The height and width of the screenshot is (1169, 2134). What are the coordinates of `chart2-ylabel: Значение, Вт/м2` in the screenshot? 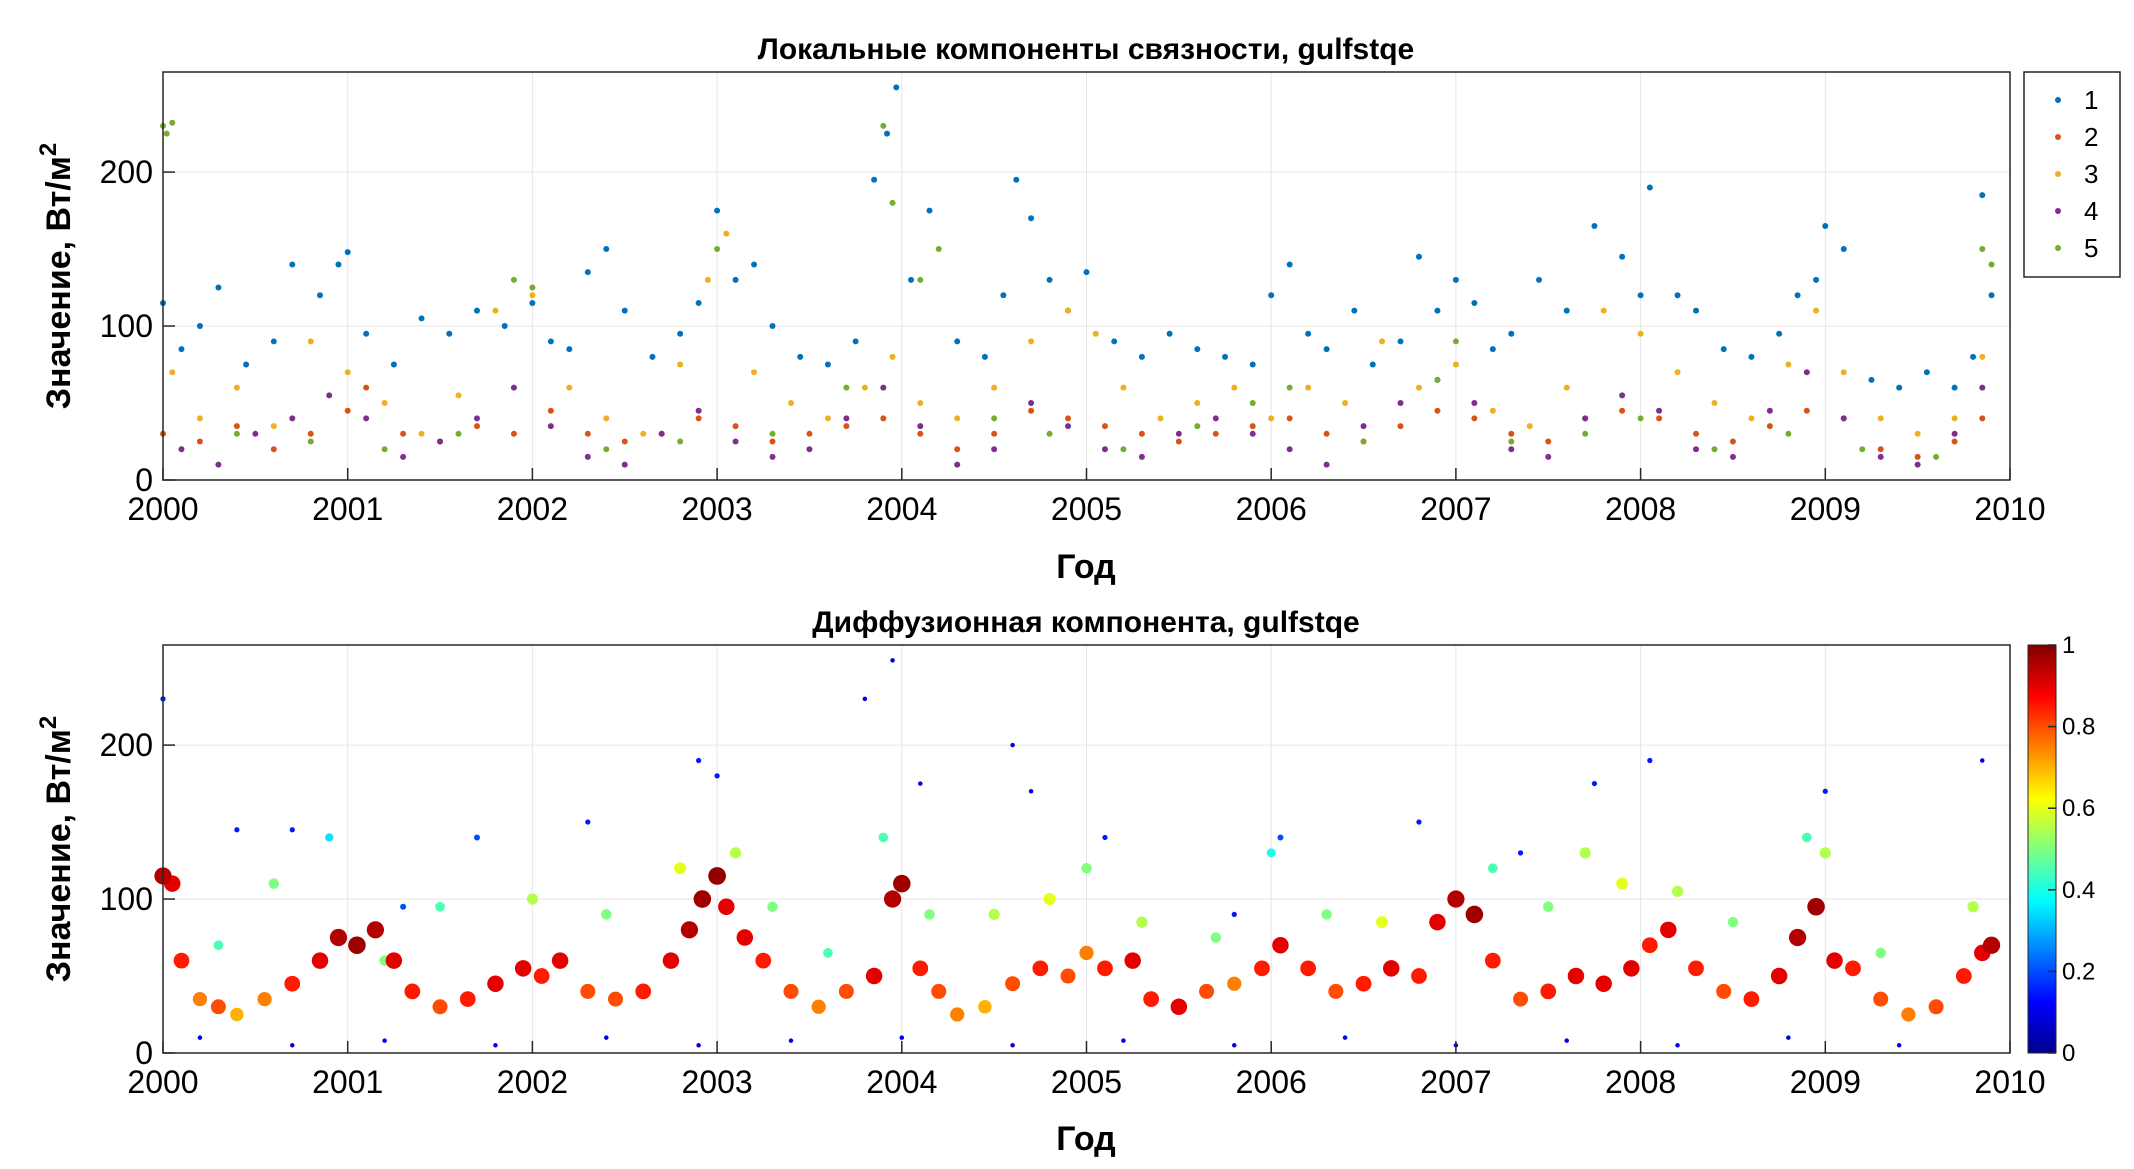 It's located at (56, 849).